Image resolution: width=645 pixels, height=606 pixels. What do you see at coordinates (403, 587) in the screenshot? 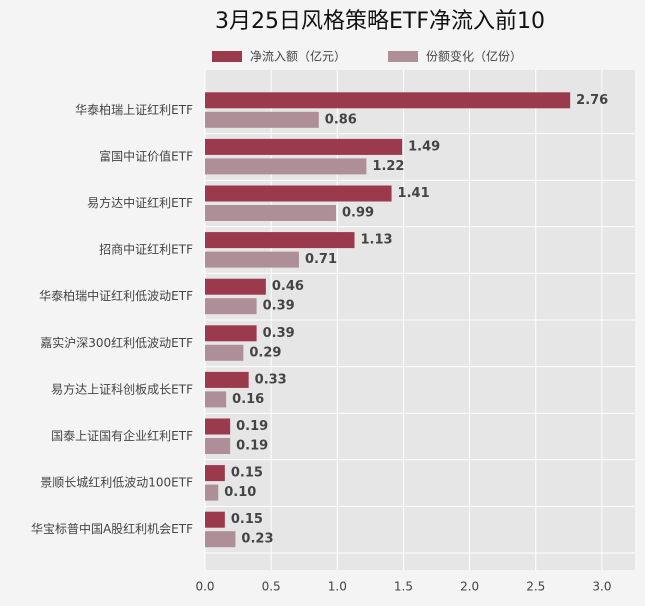
I see `x-tick-label: 1.5` at bounding box center [403, 587].